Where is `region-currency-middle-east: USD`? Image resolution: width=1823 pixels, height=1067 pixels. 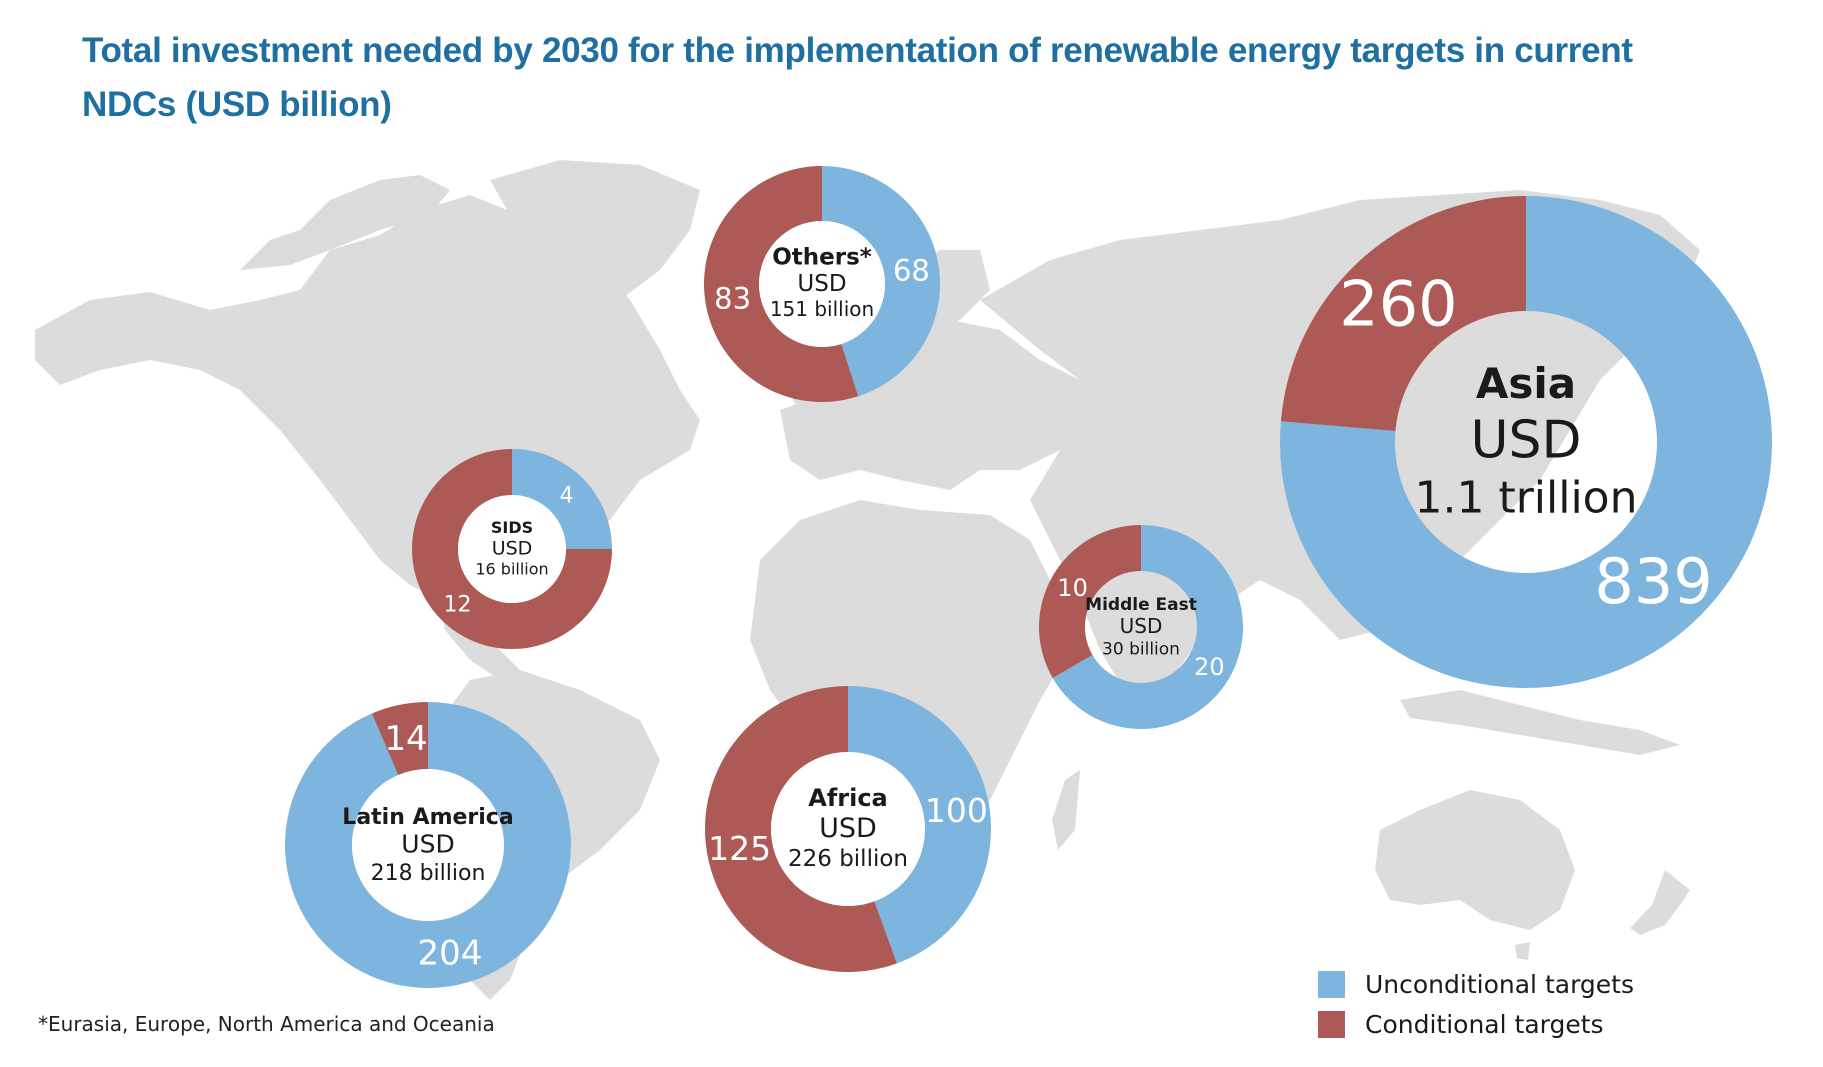
region-currency-middle-east: USD is located at coordinates (1141, 626).